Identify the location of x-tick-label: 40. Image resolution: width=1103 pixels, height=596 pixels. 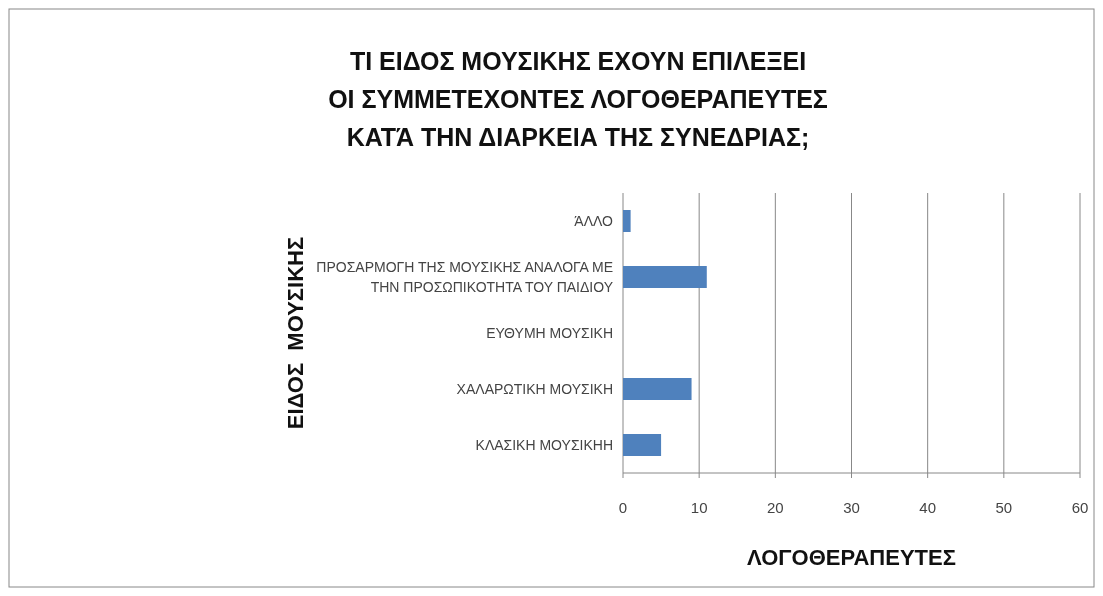
(928, 507).